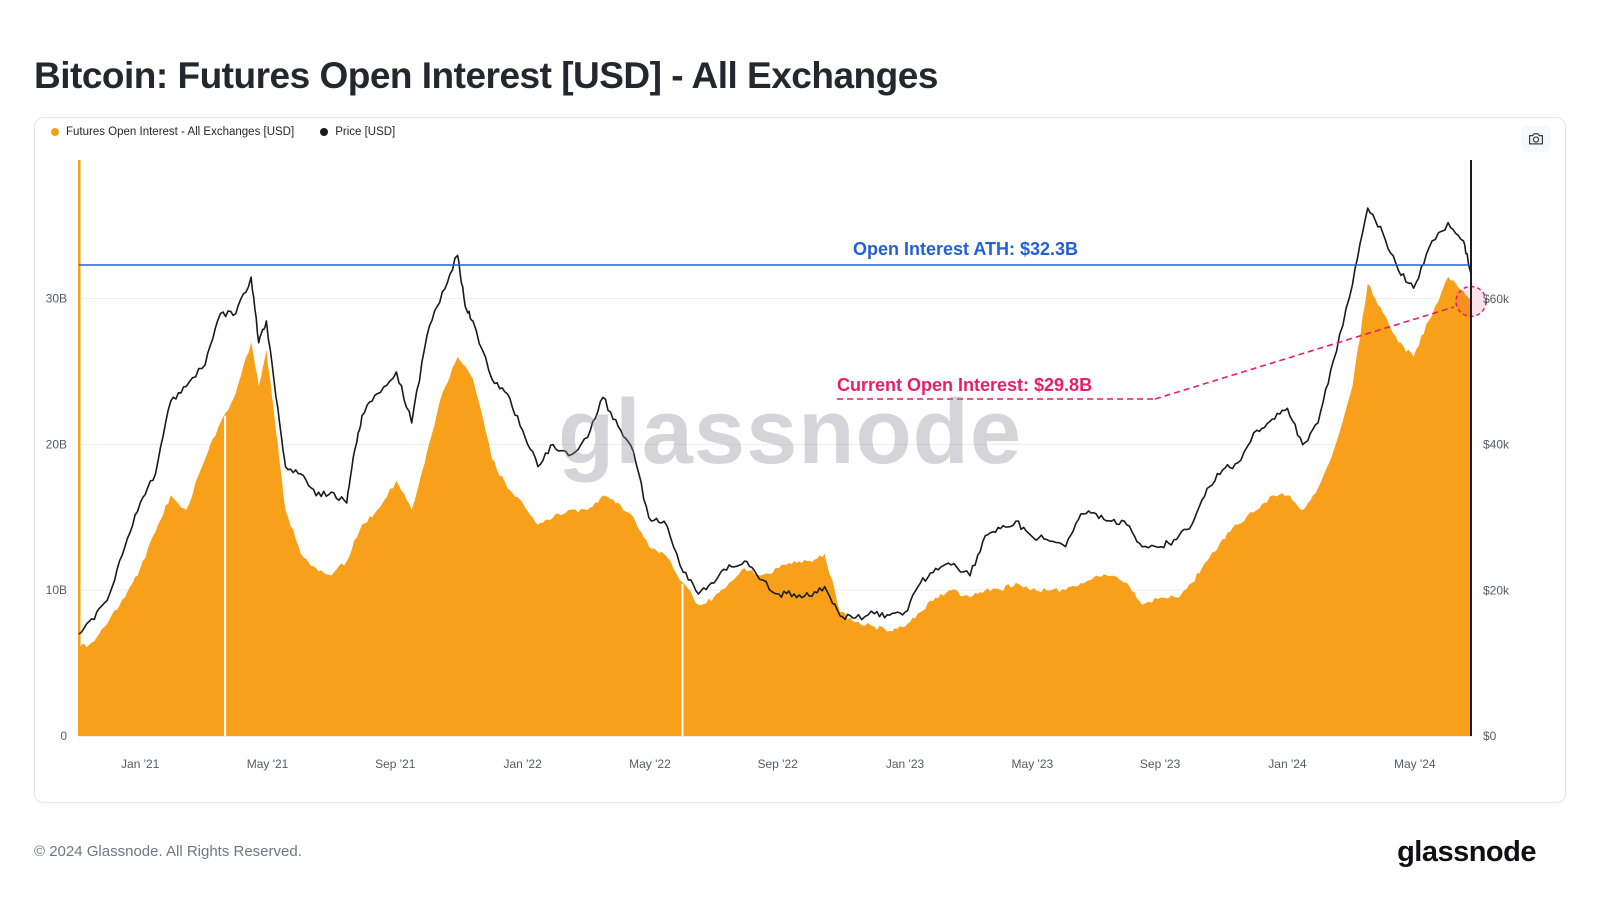 The width and height of the screenshot is (1600, 921). I want to click on legend-swatch-open-interest, so click(55, 132).